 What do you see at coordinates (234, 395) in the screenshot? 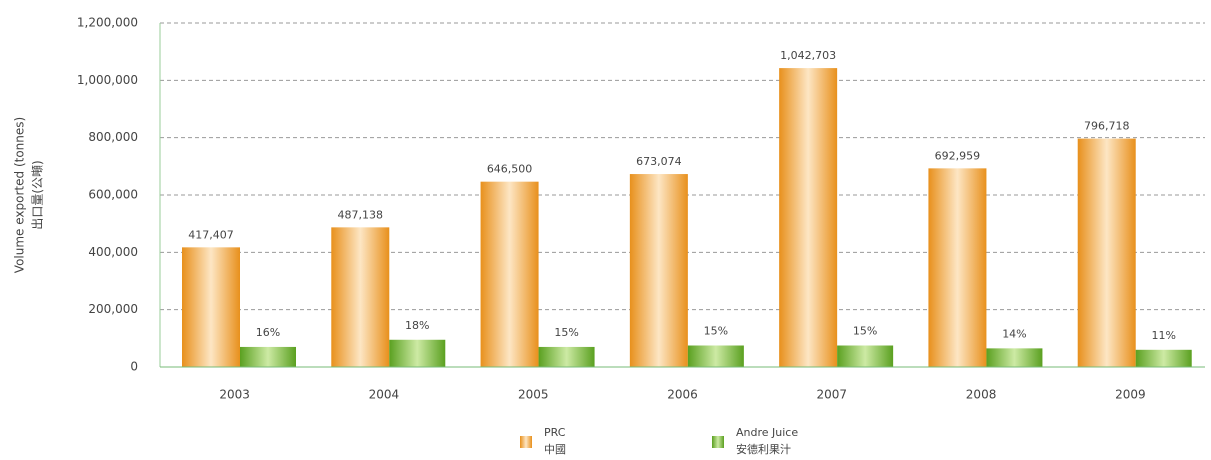
I see `x-tick-label: 2003` at bounding box center [234, 395].